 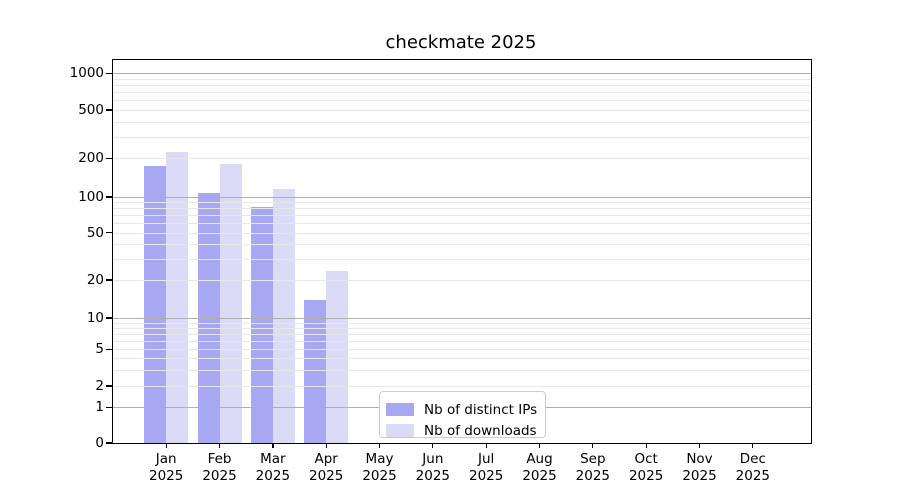 What do you see at coordinates (155, 304) in the screenshot?
I see `bar-jan-distinct-ips` at bounding box center [155, 304].